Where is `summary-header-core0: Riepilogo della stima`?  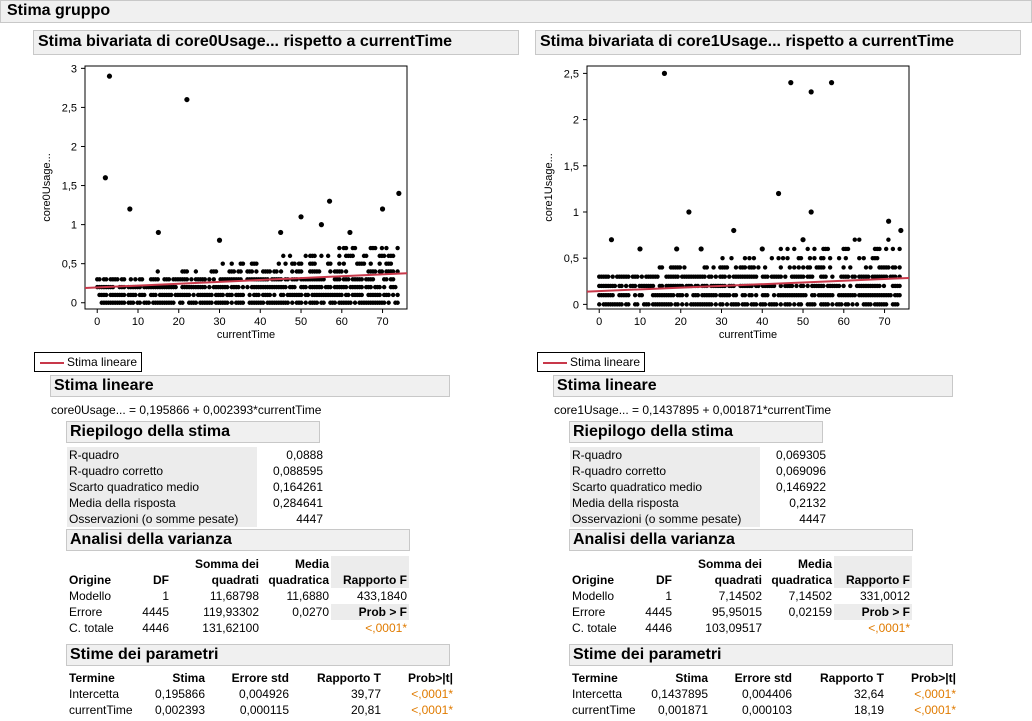
summary-header-core0: Riepilogo della stima is located at coordinates (193, 432).